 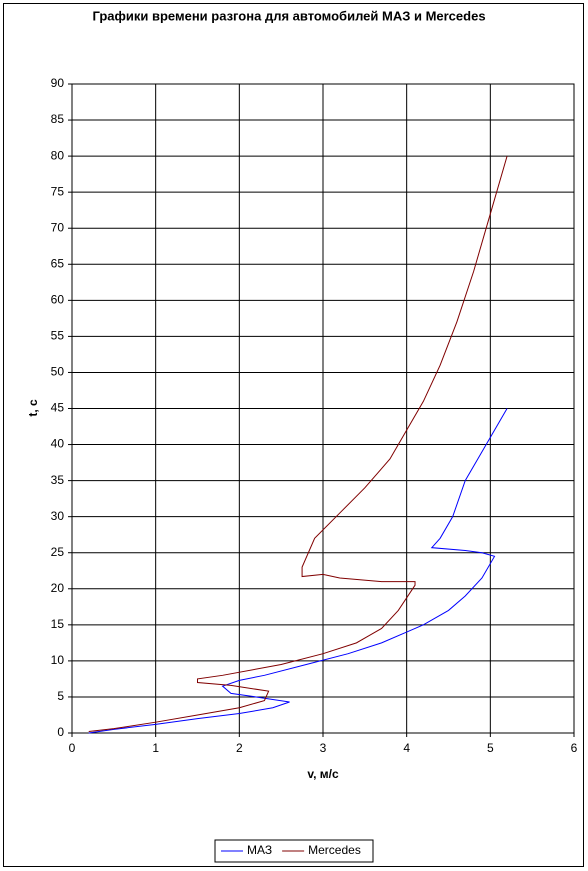 What do you see at coordinates (323, 748) in the screenshot?
I see `x-tick-label: 3` at bounding box center [323, 748].